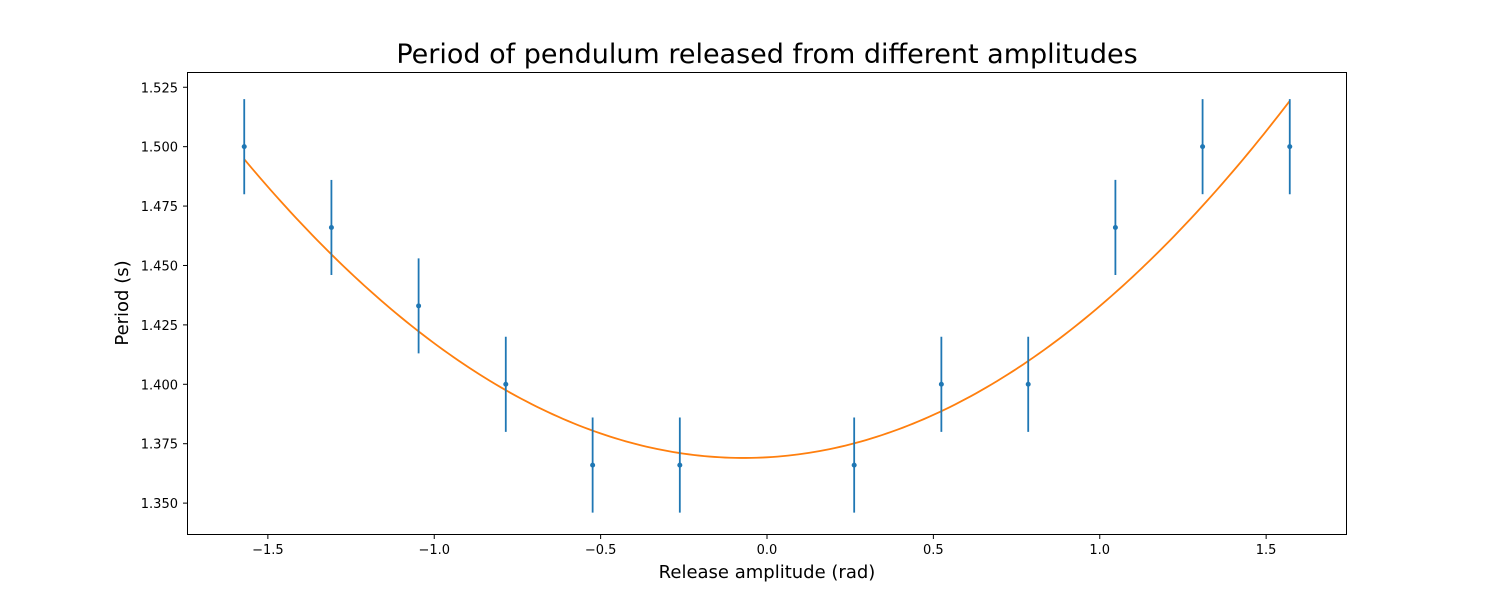  What do you see at coordinates (159, 266) in the screenshot?
I see `y-tick-label: 1.450` at bounding box center [159, 266].